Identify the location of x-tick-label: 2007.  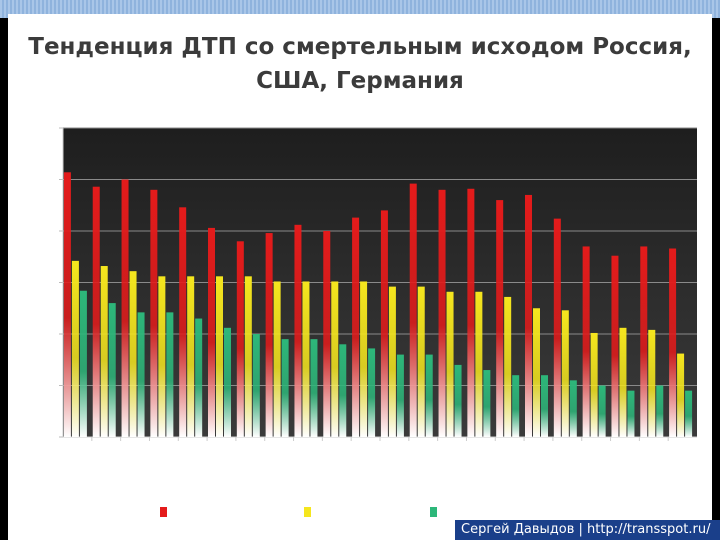
(533, 465).